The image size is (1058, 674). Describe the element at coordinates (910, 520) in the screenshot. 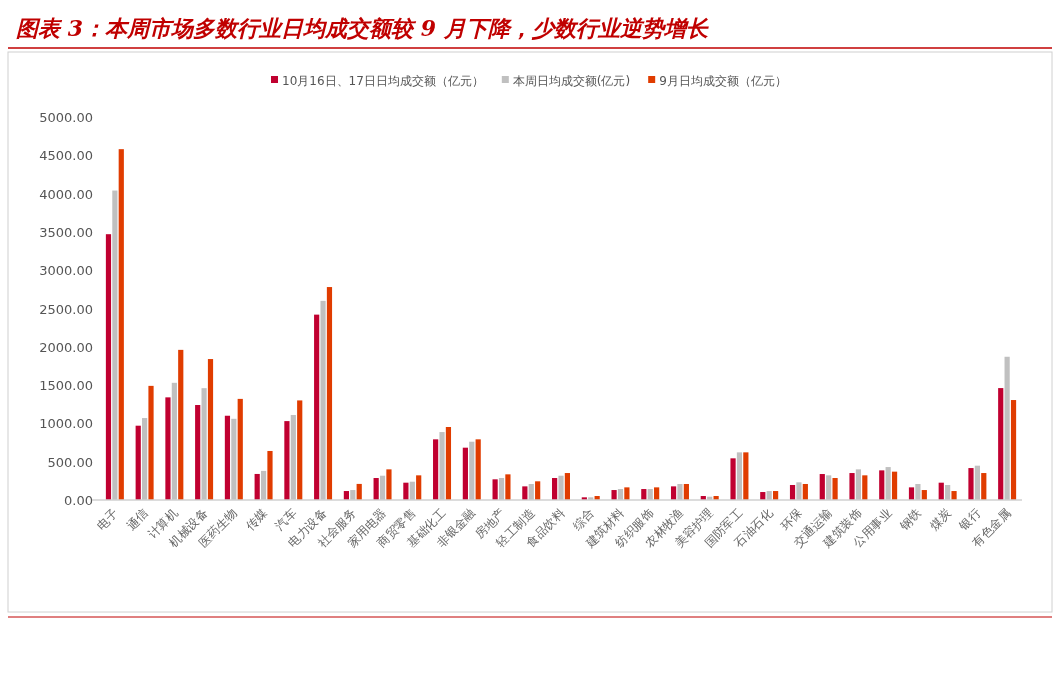

I see `x-tick-label: 钢铁` at that location.